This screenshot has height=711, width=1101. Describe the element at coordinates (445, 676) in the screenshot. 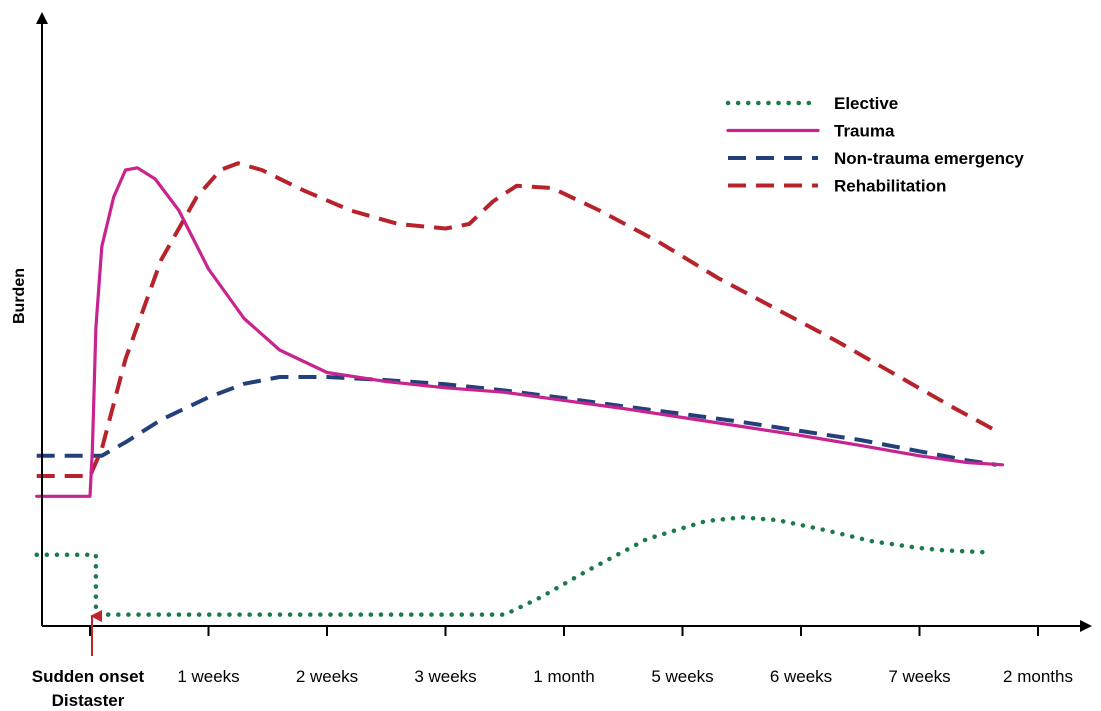

I see `x-tick-label: 3 weeks` at that location.